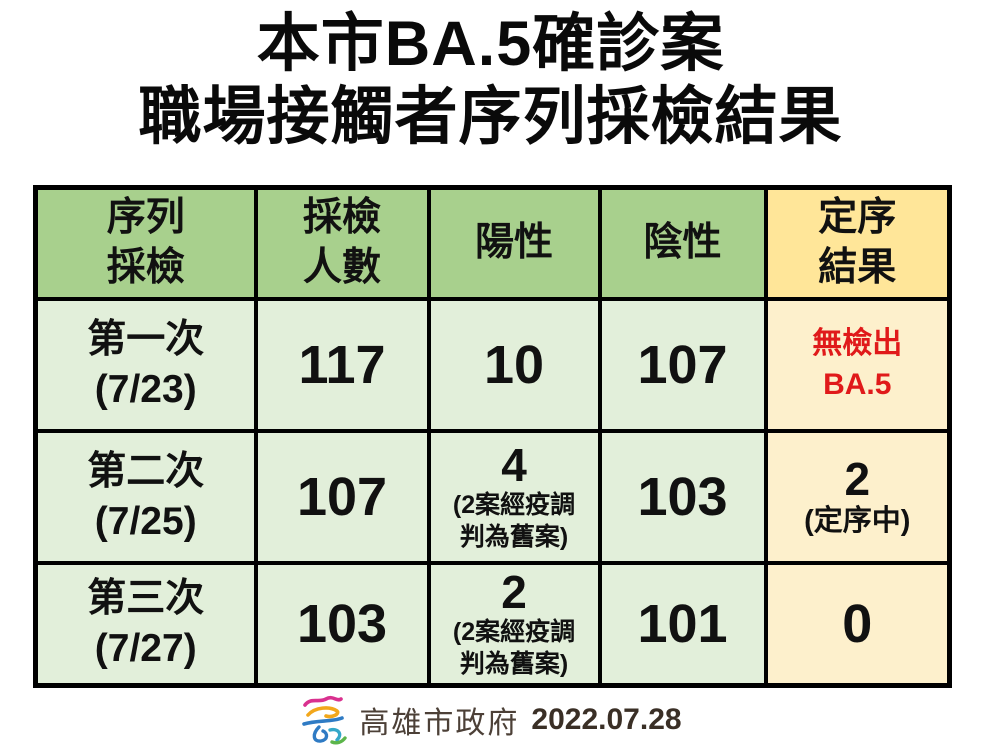 The height and width of the screenshot is (754, 981). What do you see at coordinates (490, 117) in the screenshot?
I see `title-line-2: 職場接觸者序列採檢結果` at bounding box center [490, 117].